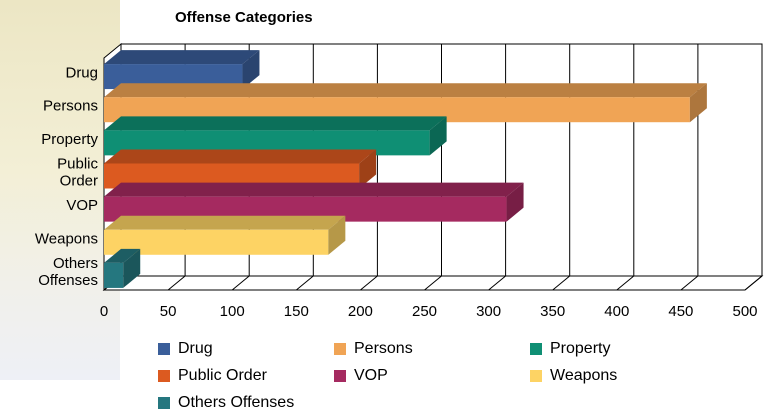 This screenshot has width=782, height=416. What do you see at coordinates (383, 348) in the screenshot?
I see `legend-label: Persons` at bounding box center [383, 348].